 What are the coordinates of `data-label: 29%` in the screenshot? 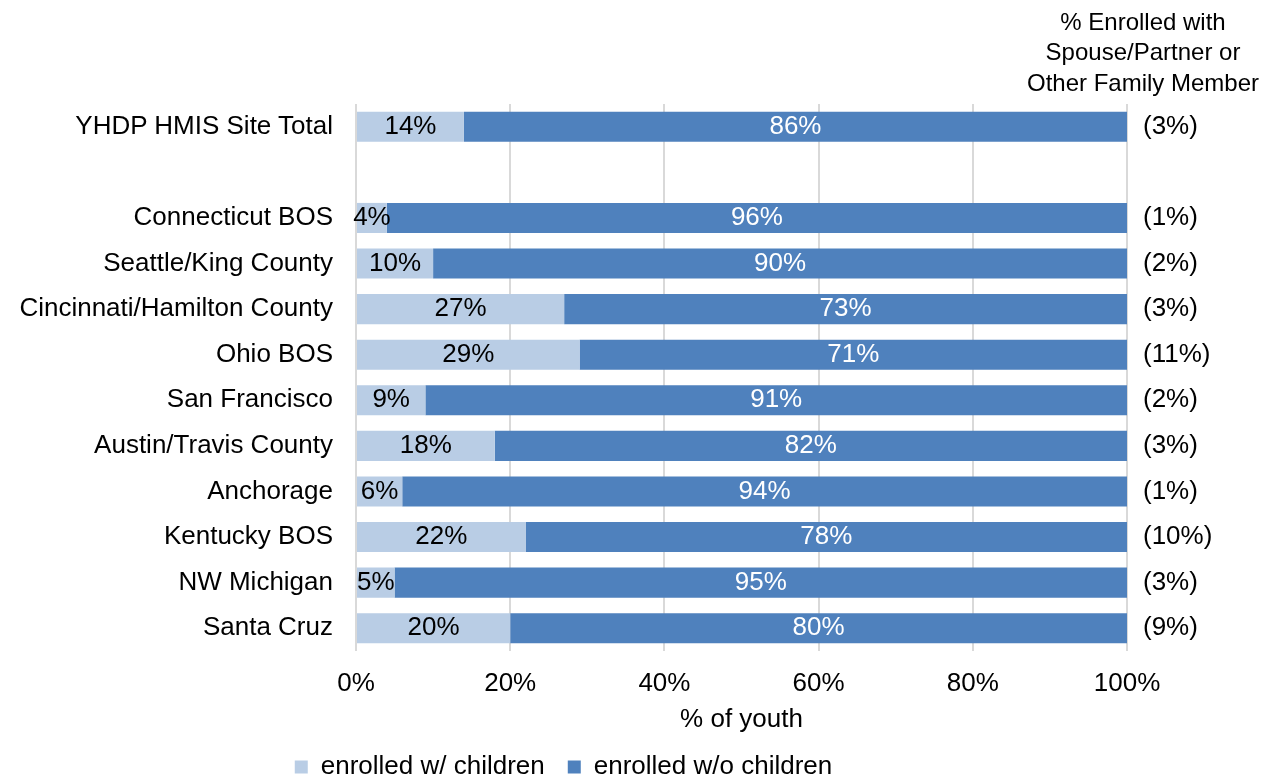 It's located at (468, 352).